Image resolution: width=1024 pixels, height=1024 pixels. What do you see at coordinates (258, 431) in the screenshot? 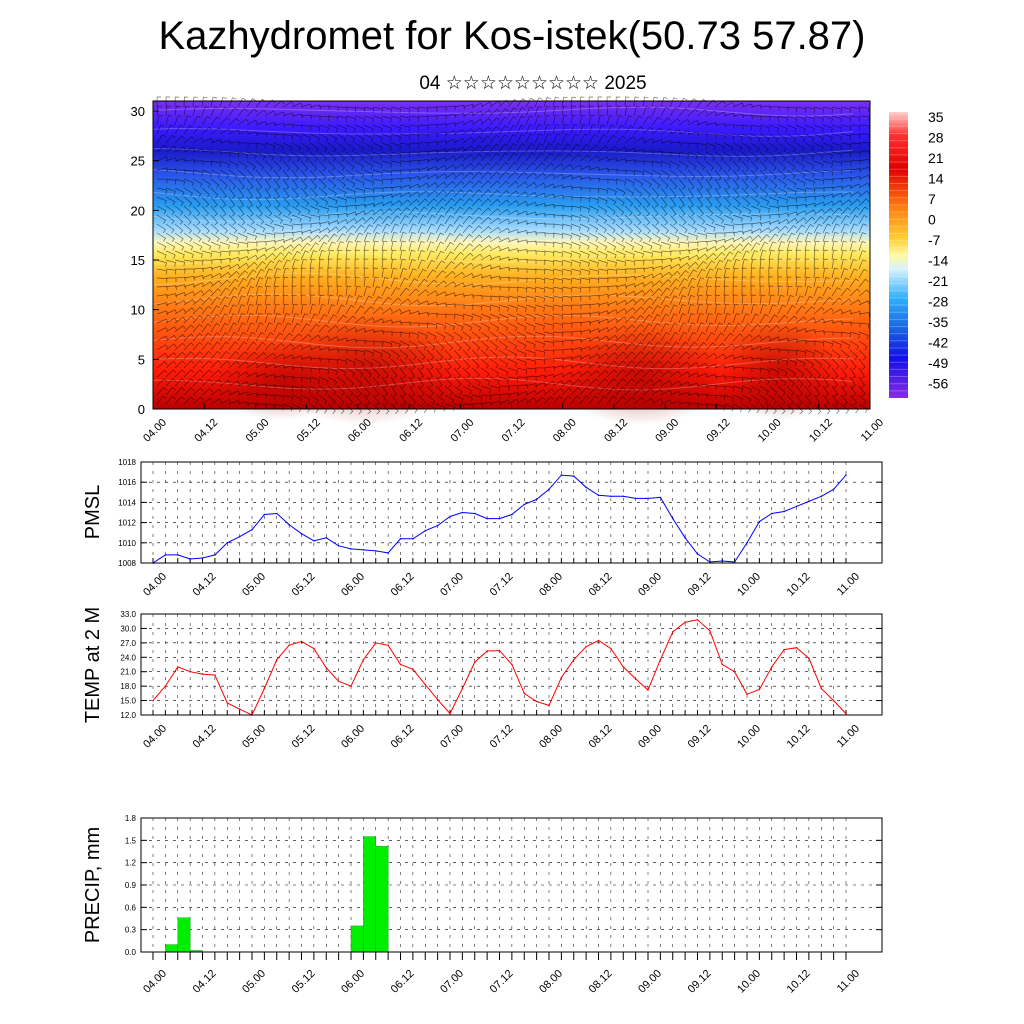
I see `heatmap-xtick-label: 05.00` at bounding box center [258, 431].